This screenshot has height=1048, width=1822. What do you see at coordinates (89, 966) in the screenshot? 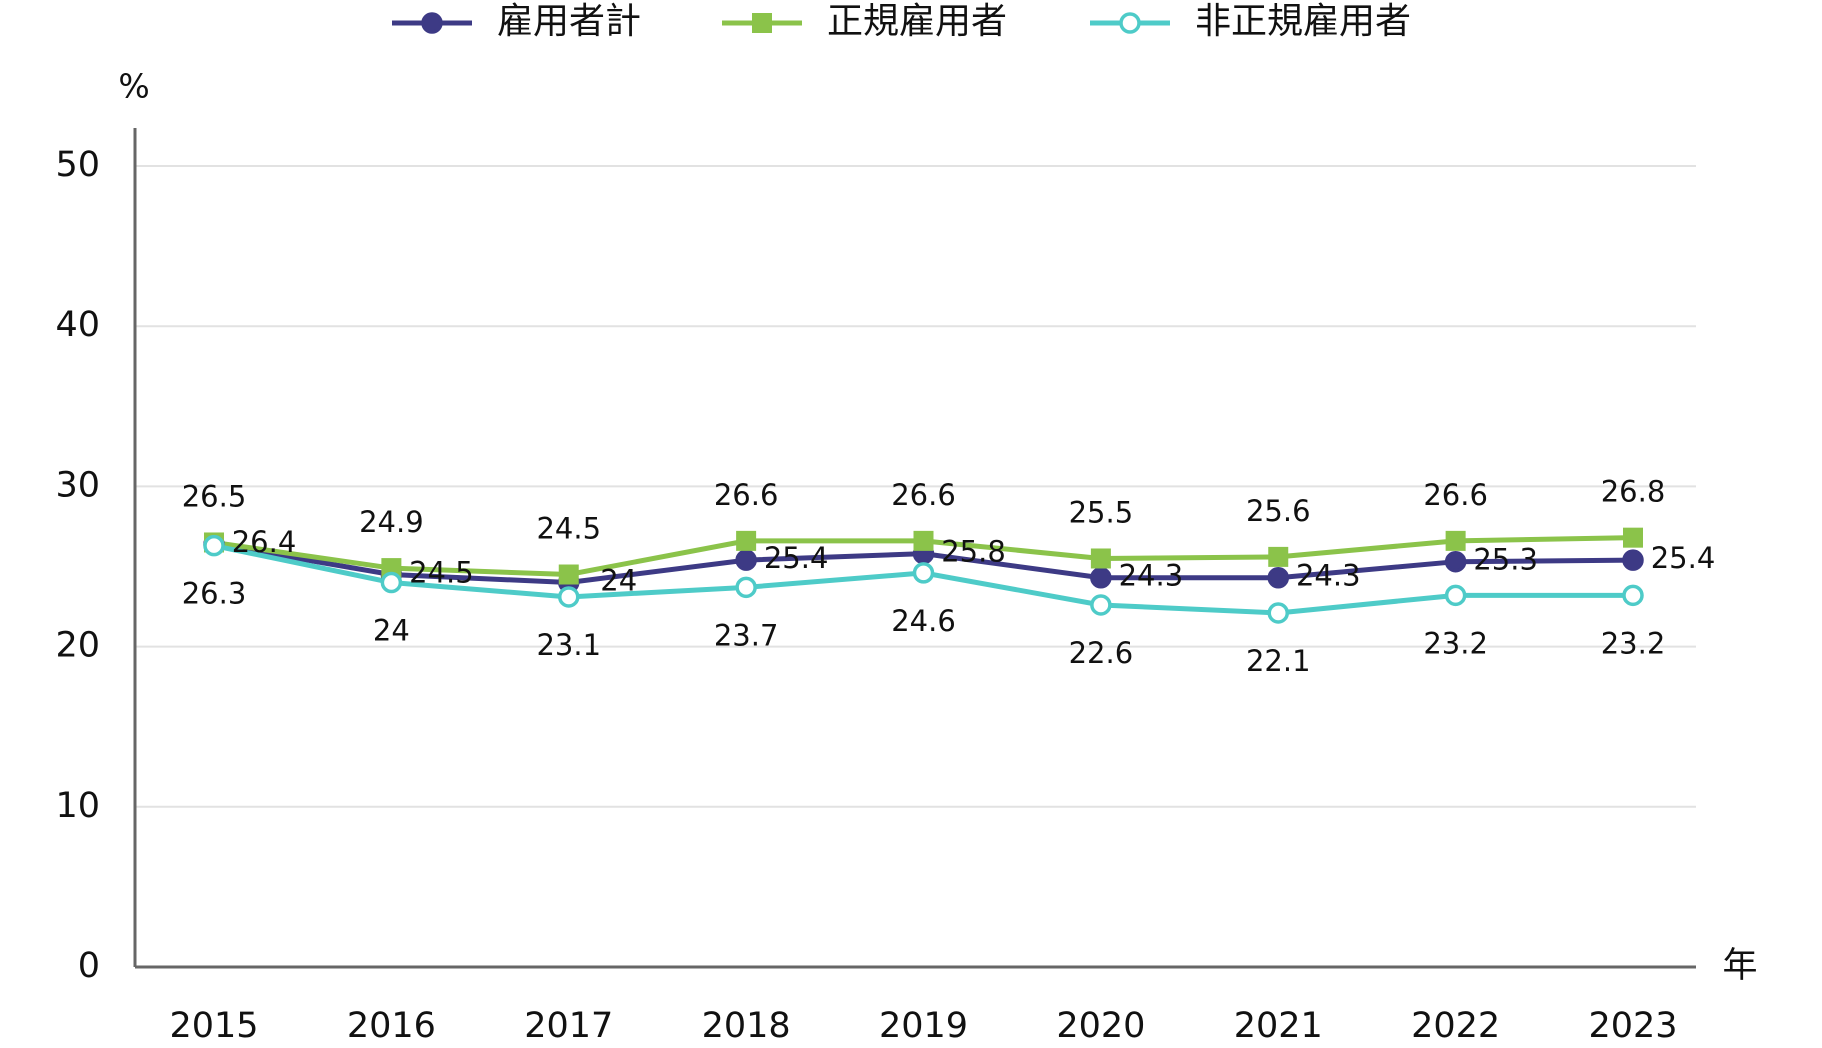
I see `y-tick-label: 0` at bounding box center [89, 966].